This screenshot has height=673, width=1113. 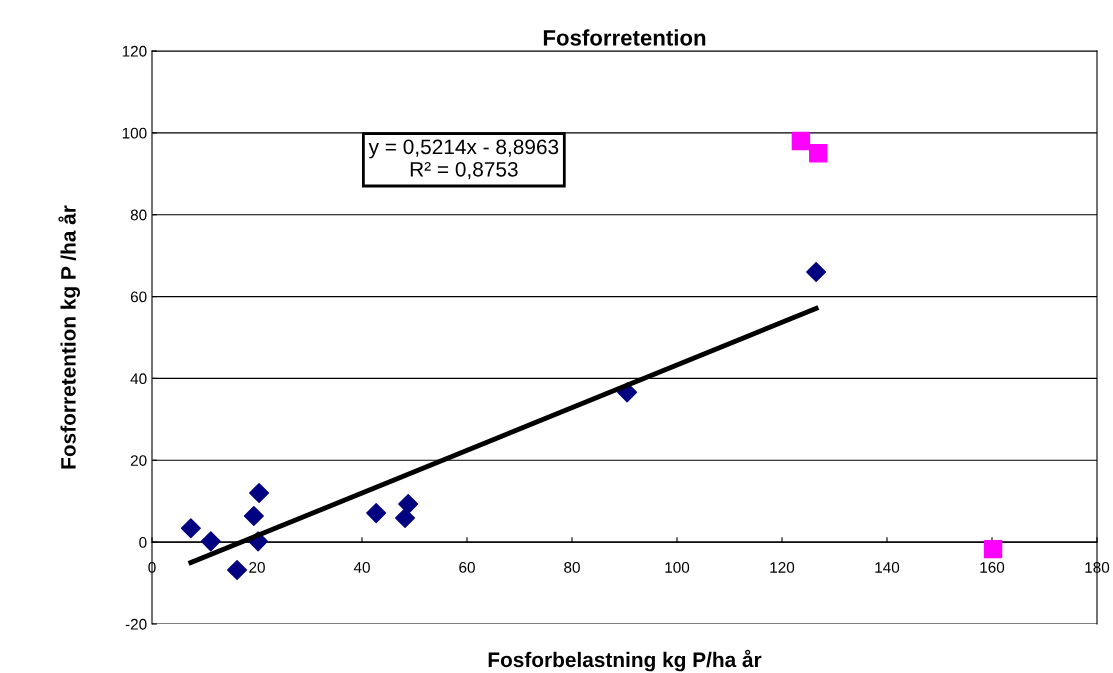 I want to click on x-tick-label: 120, so click(x=782, y=567).